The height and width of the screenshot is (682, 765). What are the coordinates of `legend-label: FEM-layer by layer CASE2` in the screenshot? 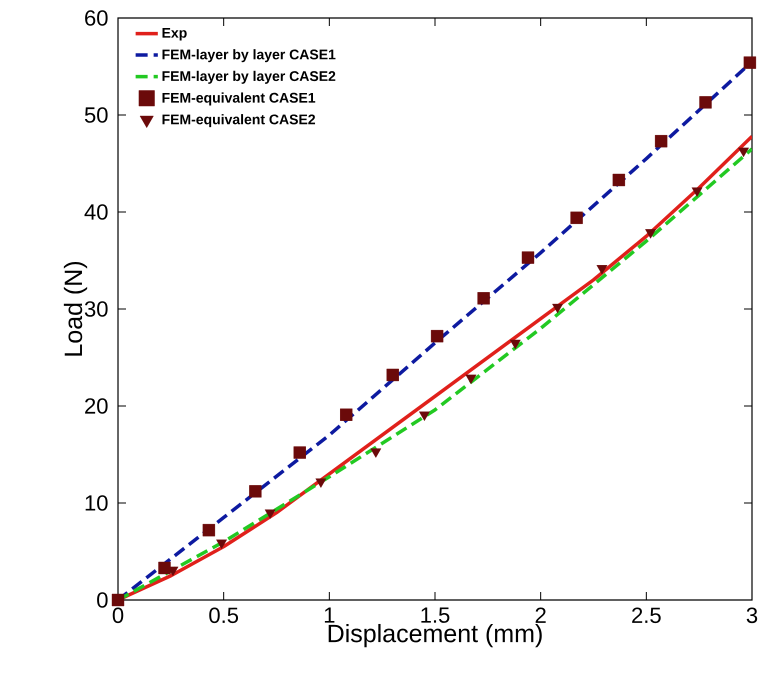 It's located at (249, 77).